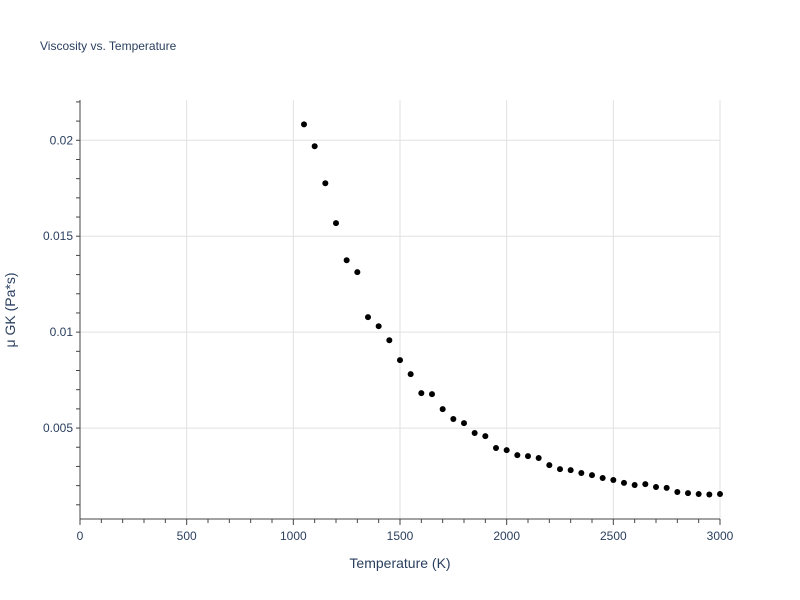 This screenshot has height=600, width=800. I want to click on x-tick-label: 2000, so click(506, 536).